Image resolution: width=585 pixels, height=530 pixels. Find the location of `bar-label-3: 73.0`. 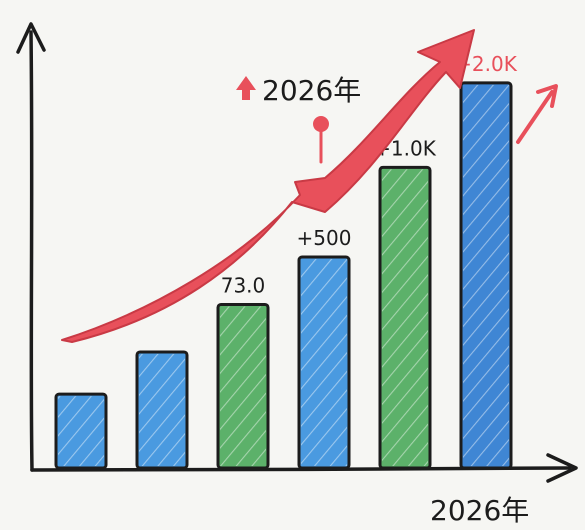

bar-label-3: 73.0 is located at coordinates (243, 285).